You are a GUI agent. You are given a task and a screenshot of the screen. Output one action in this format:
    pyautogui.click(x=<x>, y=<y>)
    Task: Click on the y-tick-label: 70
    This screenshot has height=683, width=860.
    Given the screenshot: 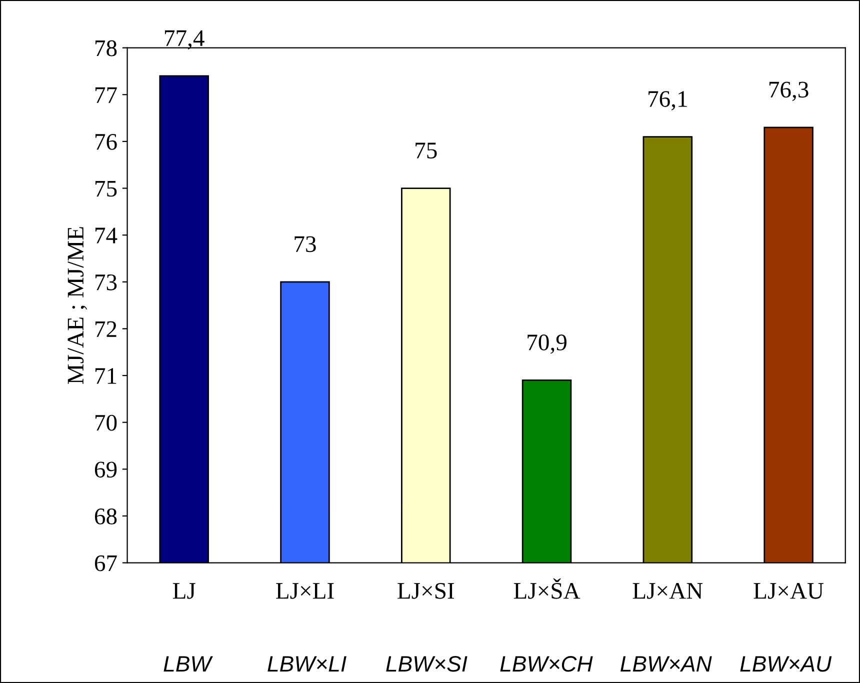 What is the action you would take?
    pyautogui.click(x=106, y=422)
    